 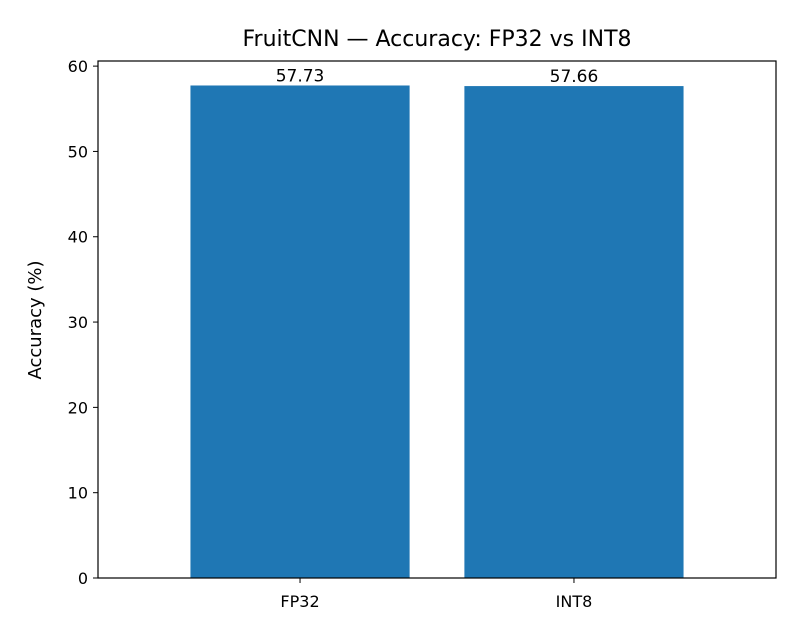 I want to click on y-tick-label-0: 0, so click(x=83, y=578).